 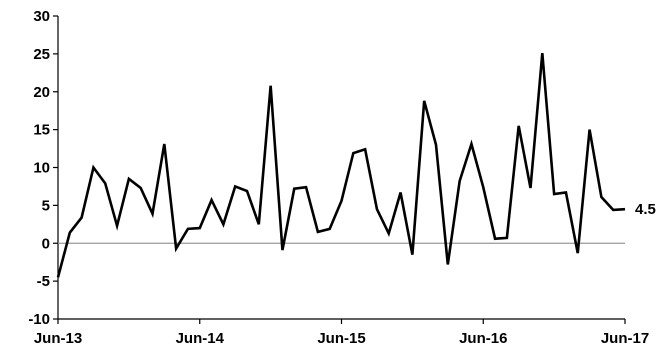 I want to click on y-tick-label: 15, so click(x=41, y=130).